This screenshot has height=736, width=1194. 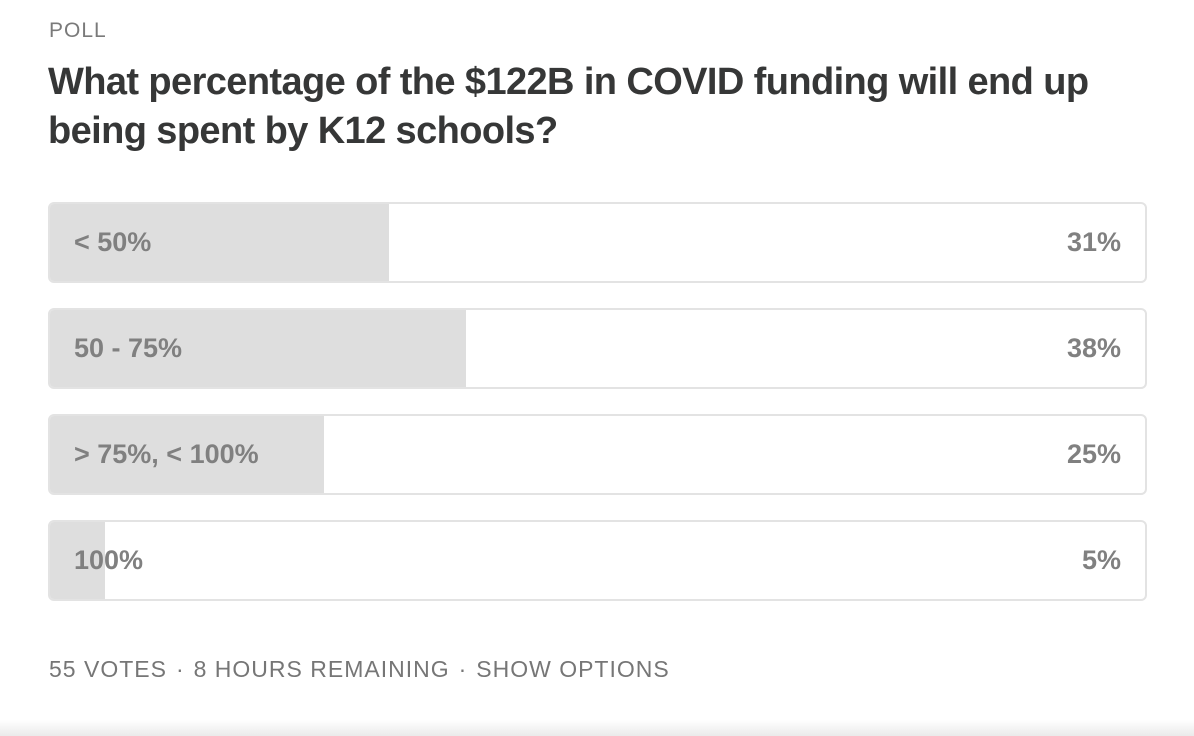 I want to click on poll-option-less-than-50: < 50% 31%, so click(x=597, y=242).